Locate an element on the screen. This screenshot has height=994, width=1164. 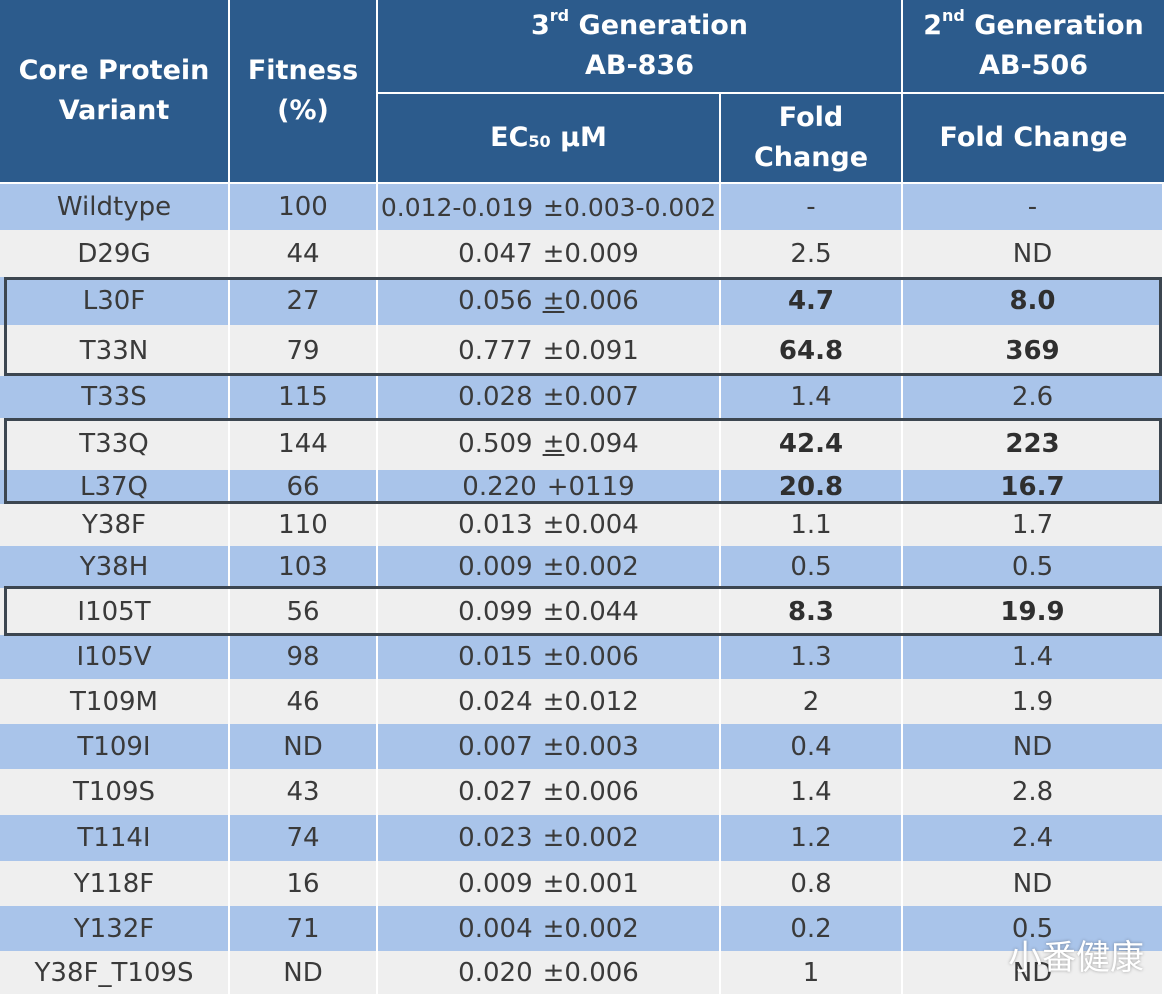
ec50-value: 0.028 is located at coordinates (495, 397).